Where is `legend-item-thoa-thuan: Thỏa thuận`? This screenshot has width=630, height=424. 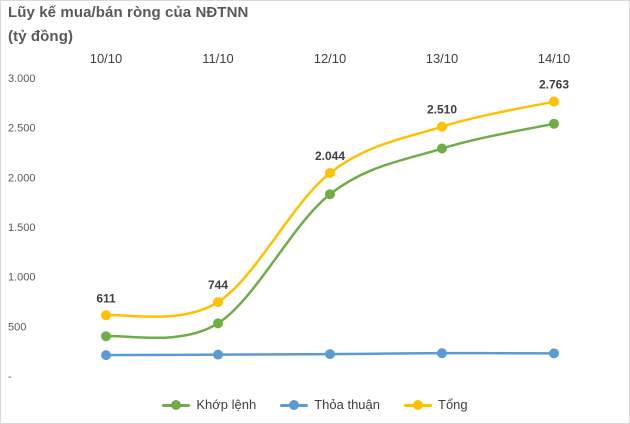 legend-item-thoa-thuan: Thỏa thuận is located at coordinates (330, 404).